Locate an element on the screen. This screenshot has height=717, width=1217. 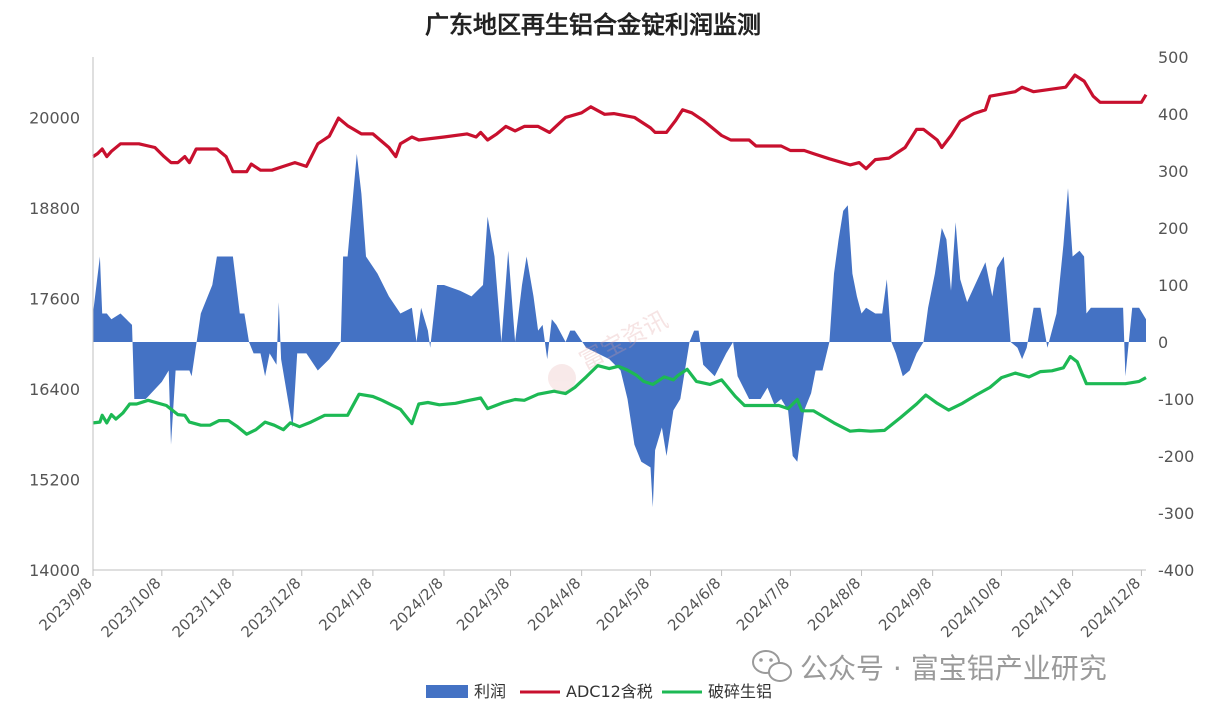
y-right-tick-label: 400 is located at coordinates (1173, 114).